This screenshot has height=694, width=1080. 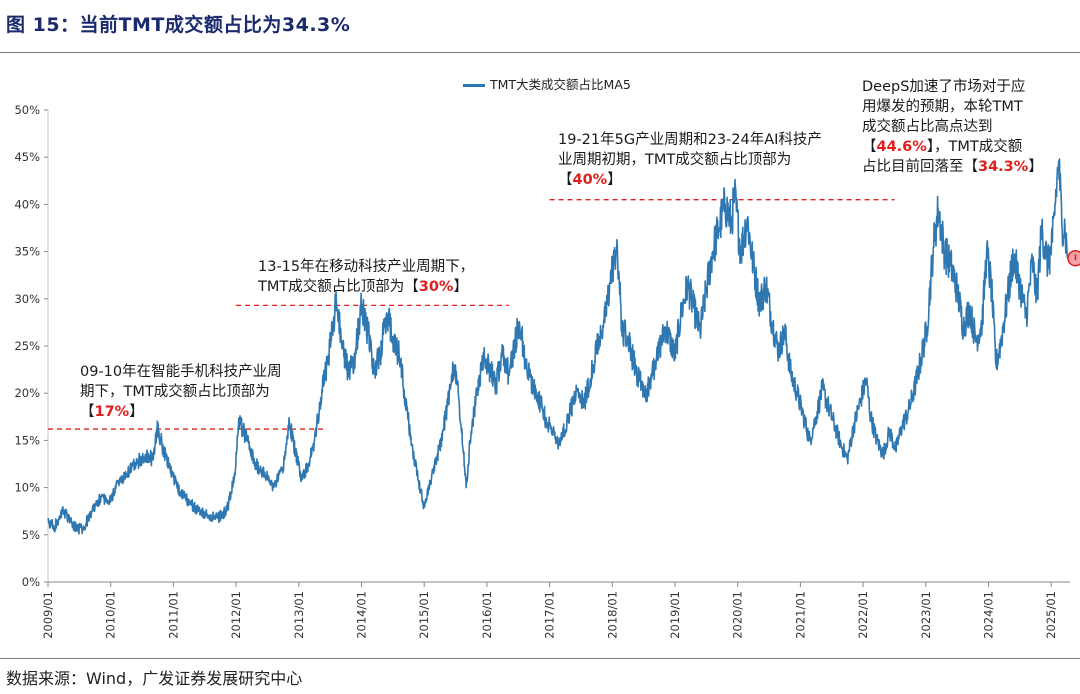 I want to click on x-tick-label: 2021/01, so click(x=800, y=615).